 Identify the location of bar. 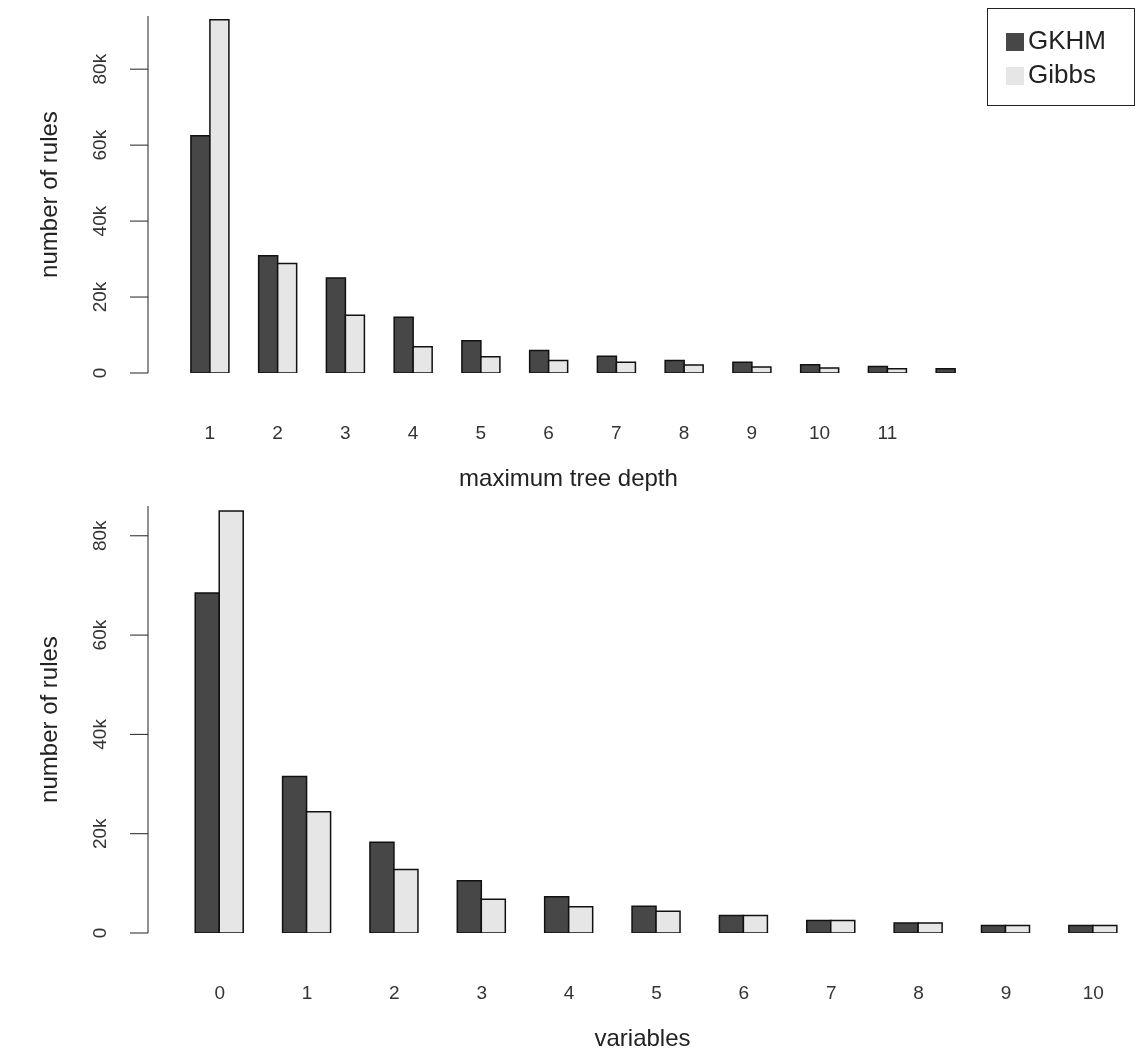
(945, 370).